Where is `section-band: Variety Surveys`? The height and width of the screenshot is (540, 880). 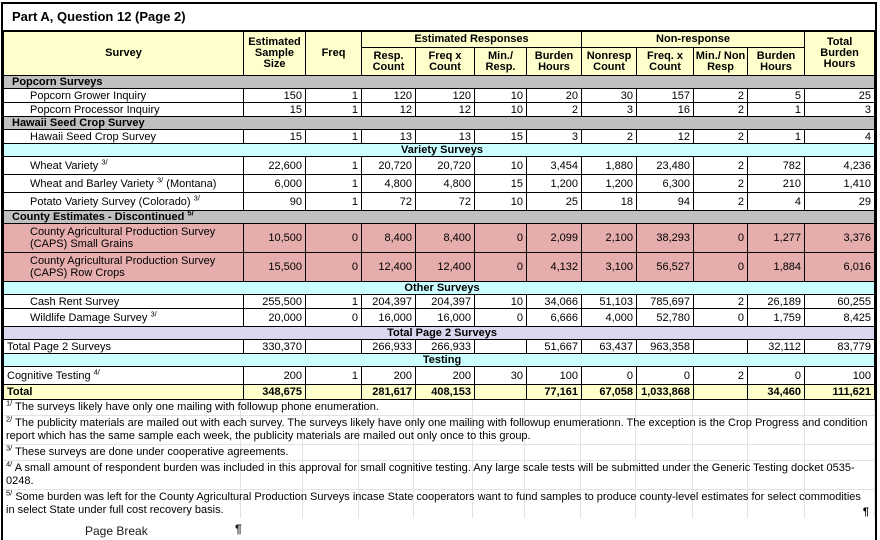 section-band: Variety Surveys is located at coordinates (439, 150).